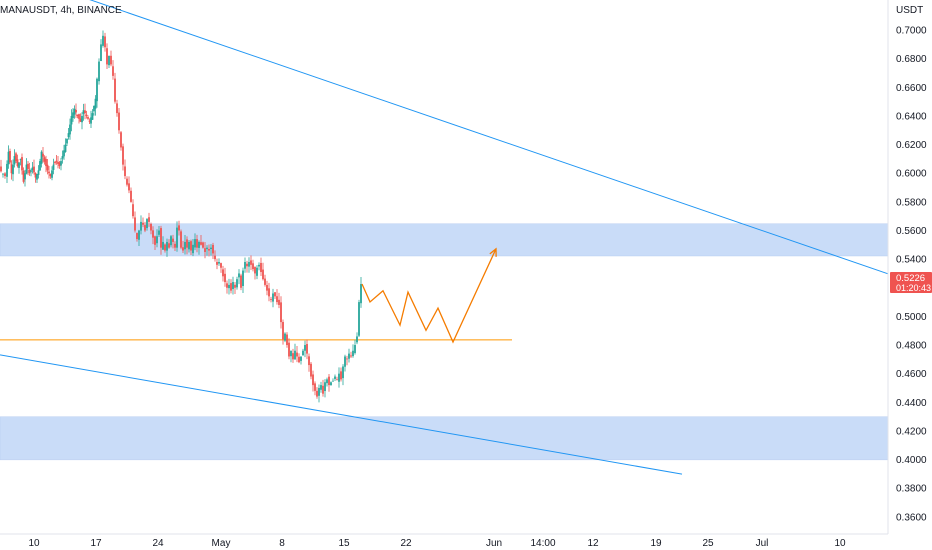  Describe the element at coordinates (437, 543) in the screenshot. I see `time-scale-ticks: 10 17 24 May 8 15 22 Jun 14:00 12 19 25 Jul 10` at that location.